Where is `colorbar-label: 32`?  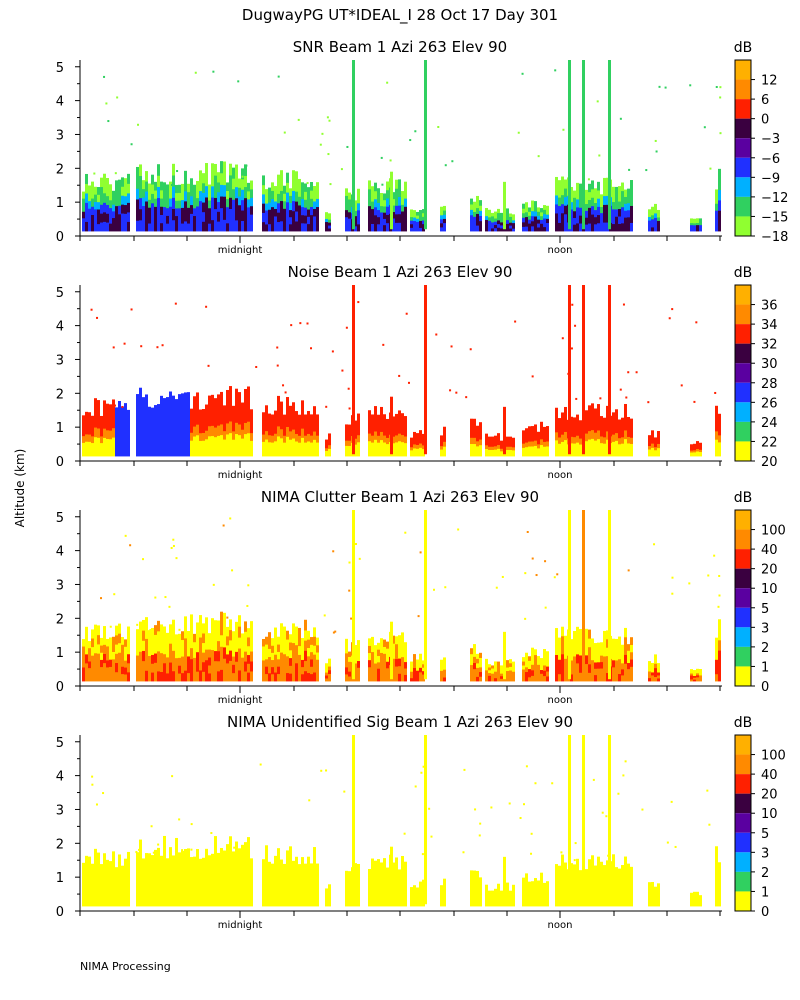
colorbar-label: 32 is located at coordinates (769, 345).